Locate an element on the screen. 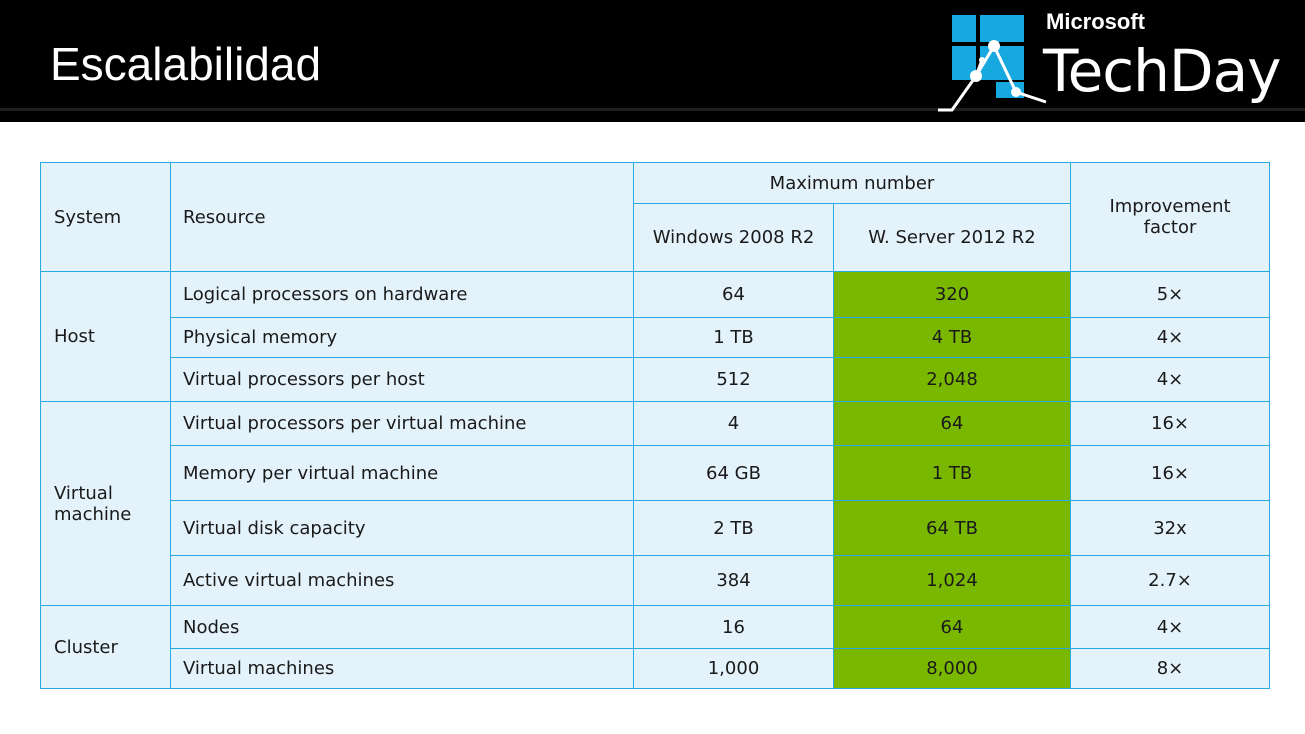 The width and height of the screenshot is (1305, 734). system-cell: Cluster is located at coordinates (105, 647).